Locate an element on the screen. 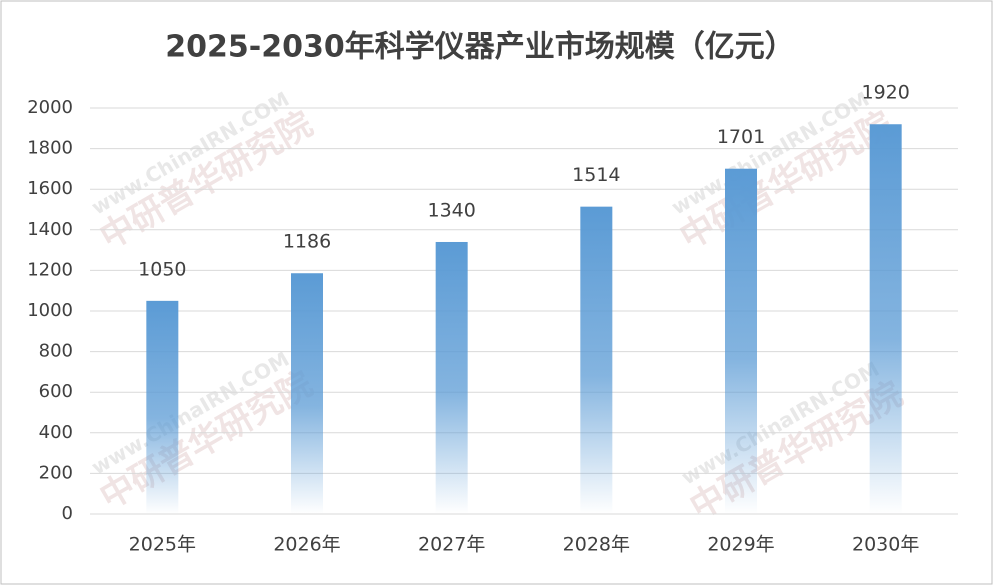 Image resolution: width=993 pixels, height=585 pixels. x-tick-label: 2028年 is located at coordinates (596, 545).